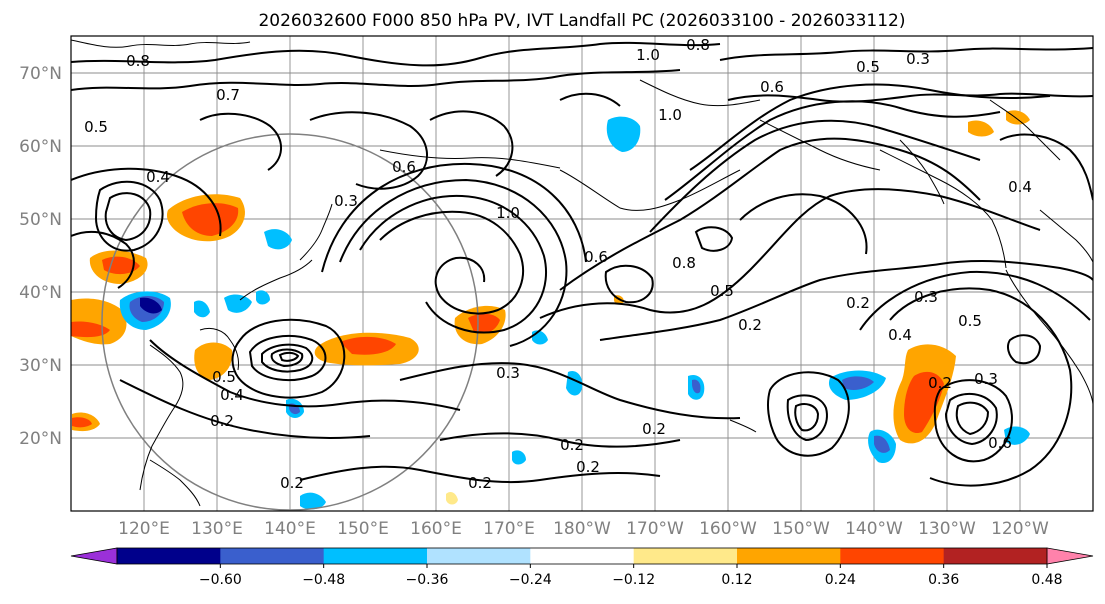 The image size is (1105, 604). I want to click on colorbar-extend-low, so click(94, 556).